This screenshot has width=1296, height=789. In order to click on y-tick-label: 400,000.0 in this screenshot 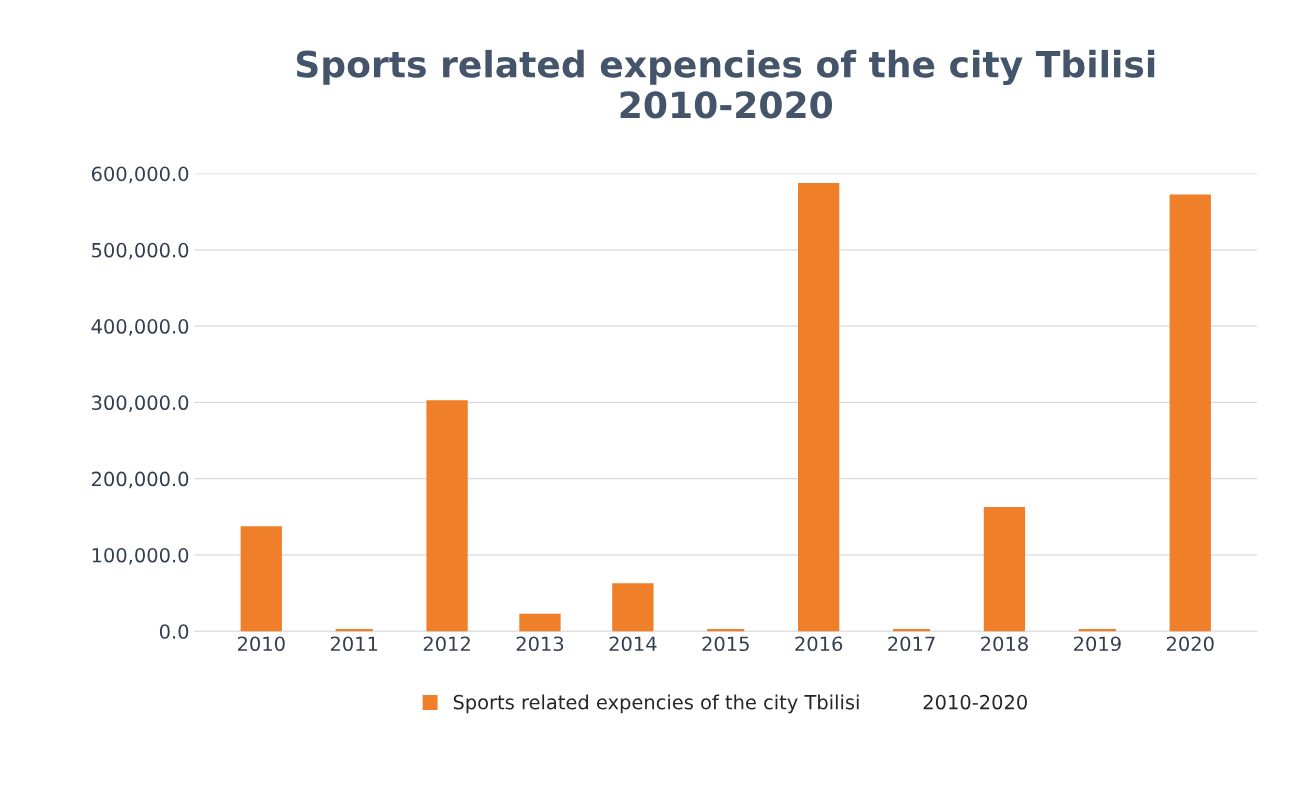, I will do `click(140, 327)`.